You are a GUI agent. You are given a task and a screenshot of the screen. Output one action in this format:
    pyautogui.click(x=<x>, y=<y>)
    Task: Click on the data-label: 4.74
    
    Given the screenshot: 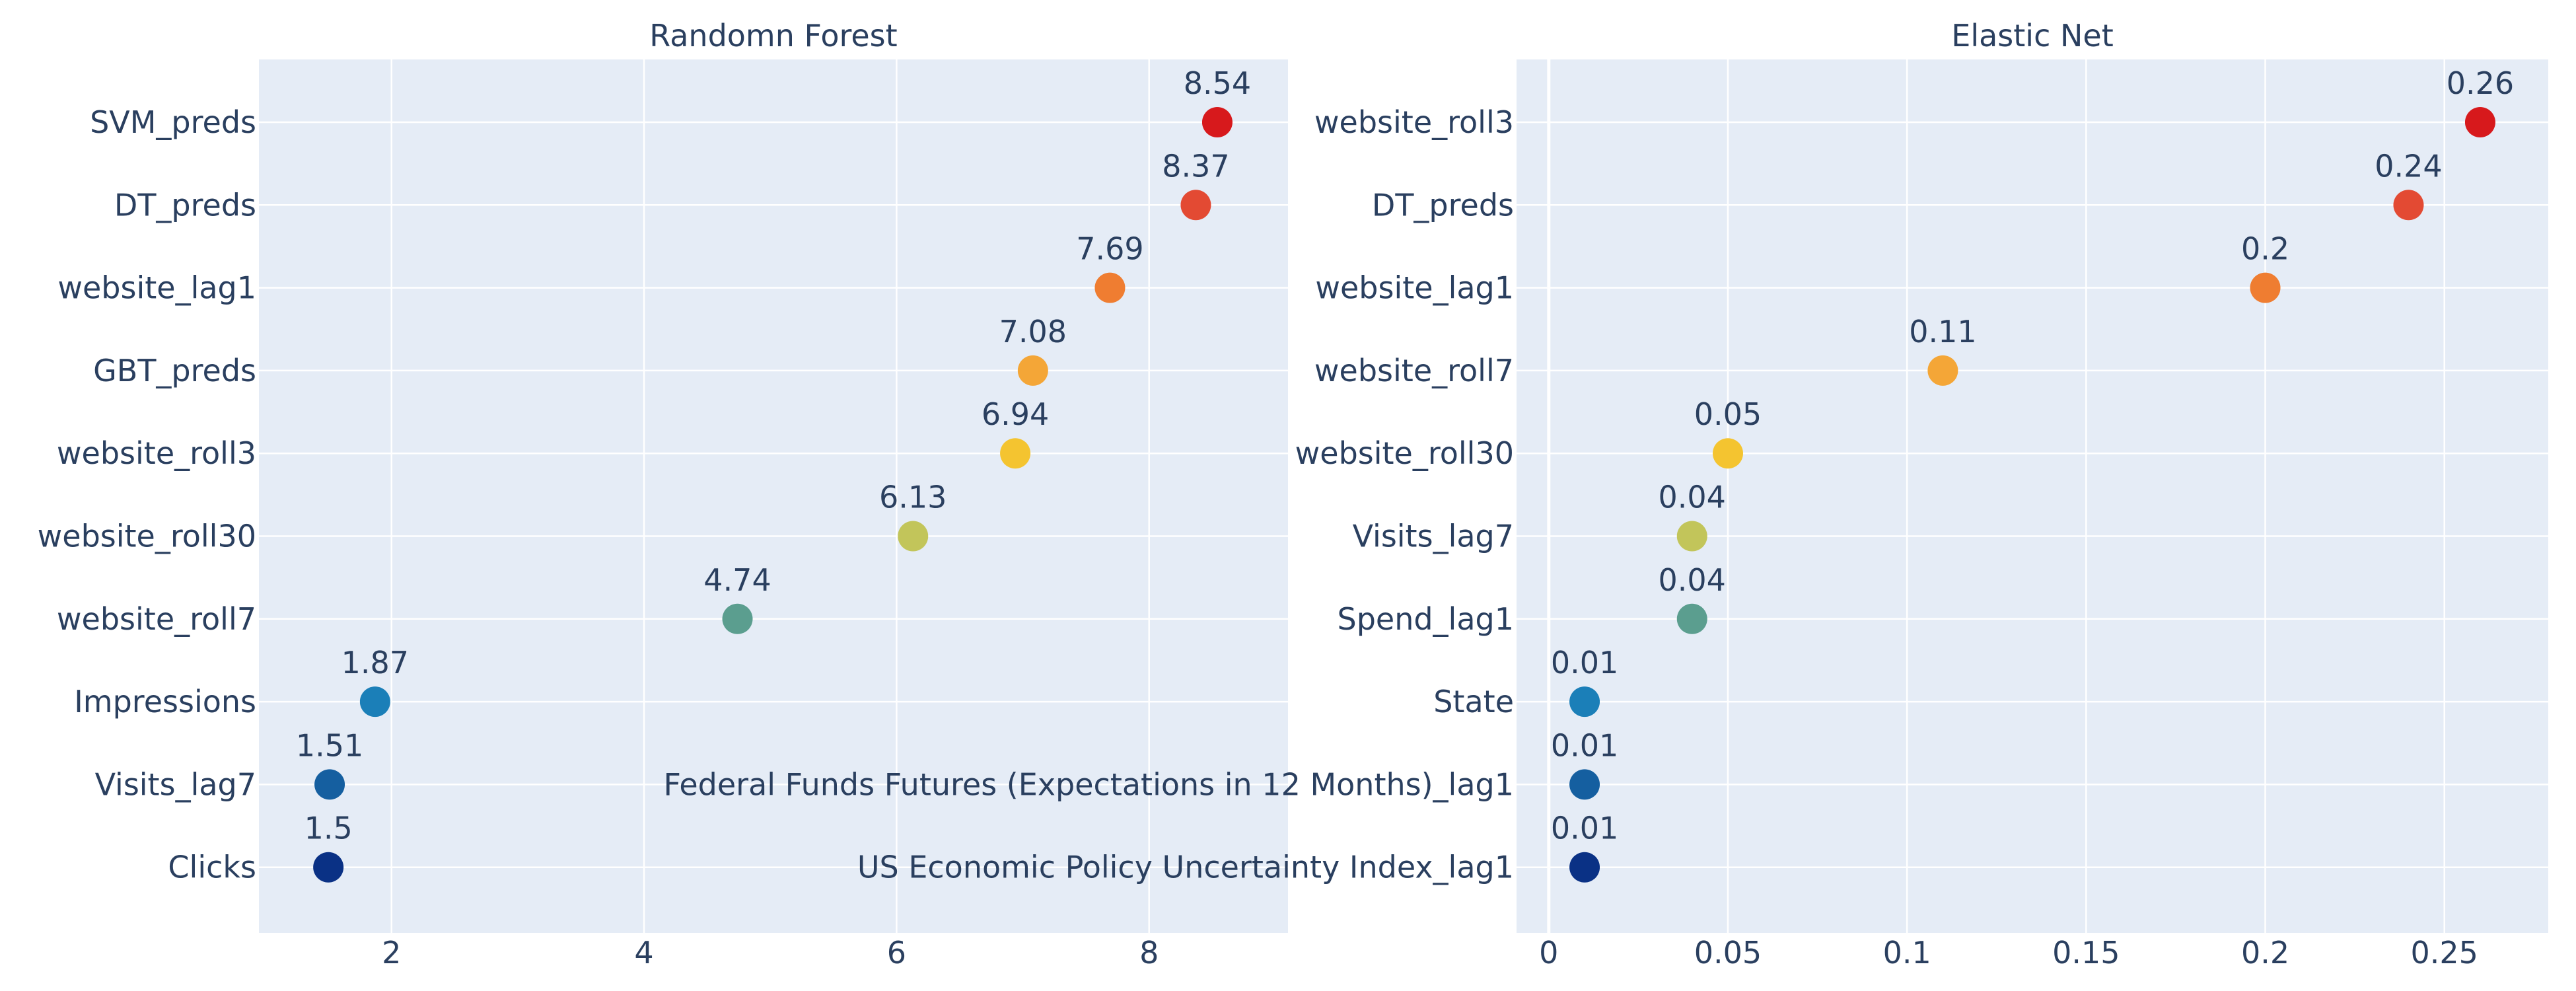 What is the action you would take?
    pyautogui.click(x=737, y=580)
    